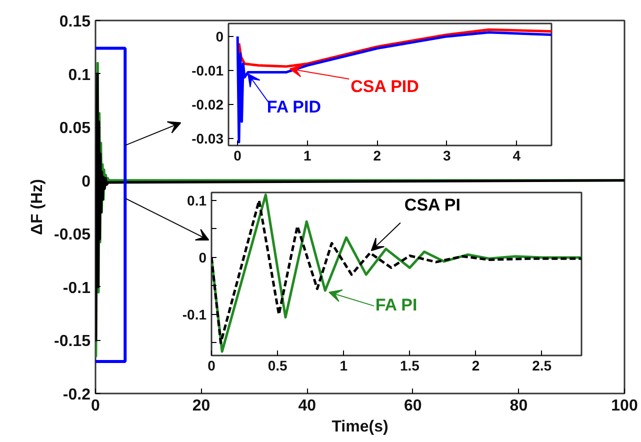  What do you see at coordinates (516, 156) in the screenshot?
I see `x-tick-label: 4` at bounding box center [516, 156].